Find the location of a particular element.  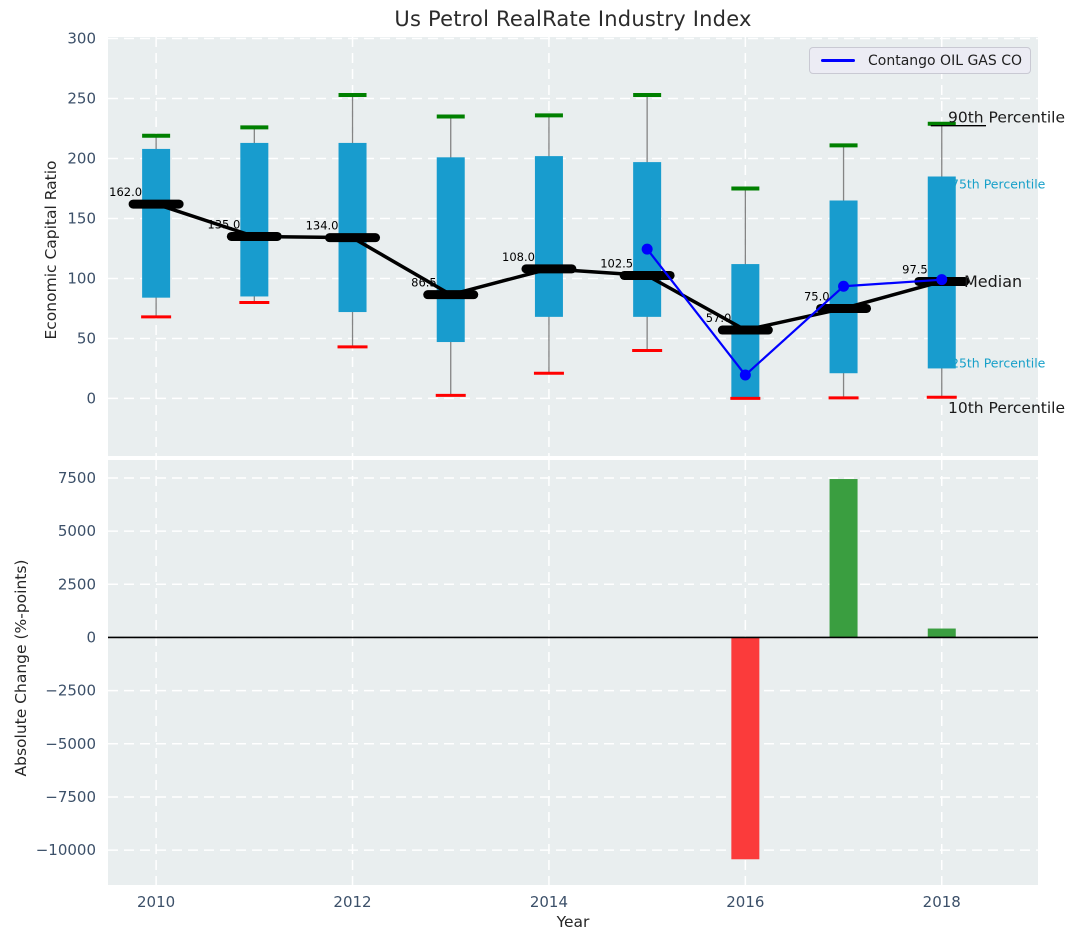

bottom-ytick--7500: −7500 is located at coordinates (70, 797).